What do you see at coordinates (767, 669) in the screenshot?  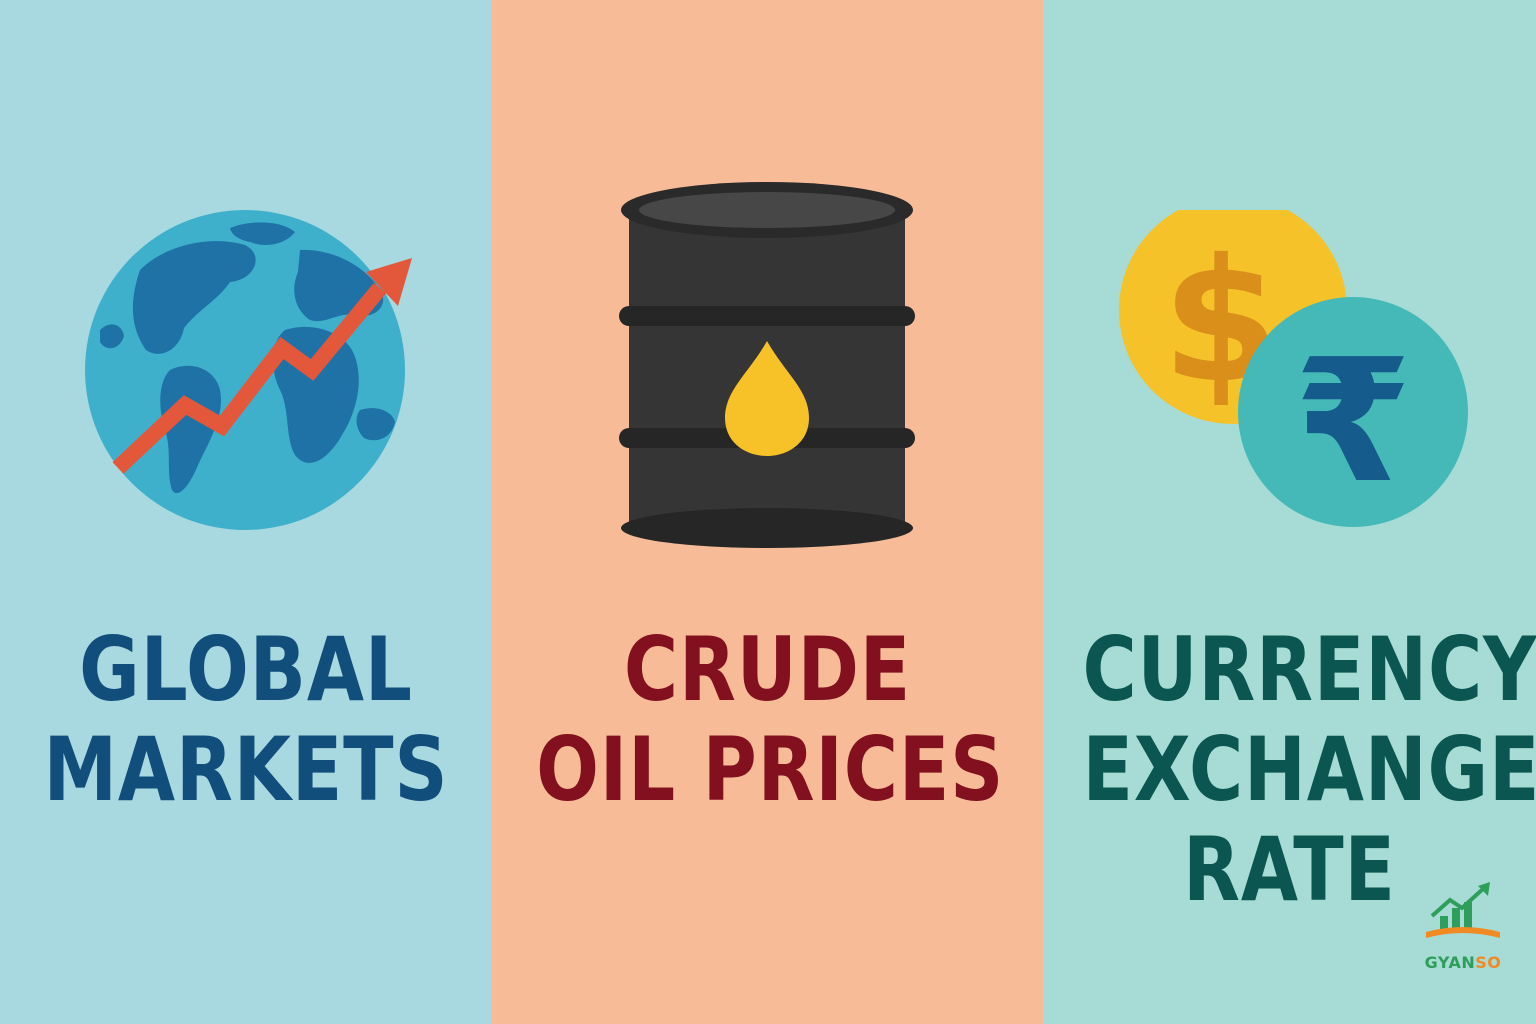 I see `title-line: CRUDE` at bounding box center [767, 669].